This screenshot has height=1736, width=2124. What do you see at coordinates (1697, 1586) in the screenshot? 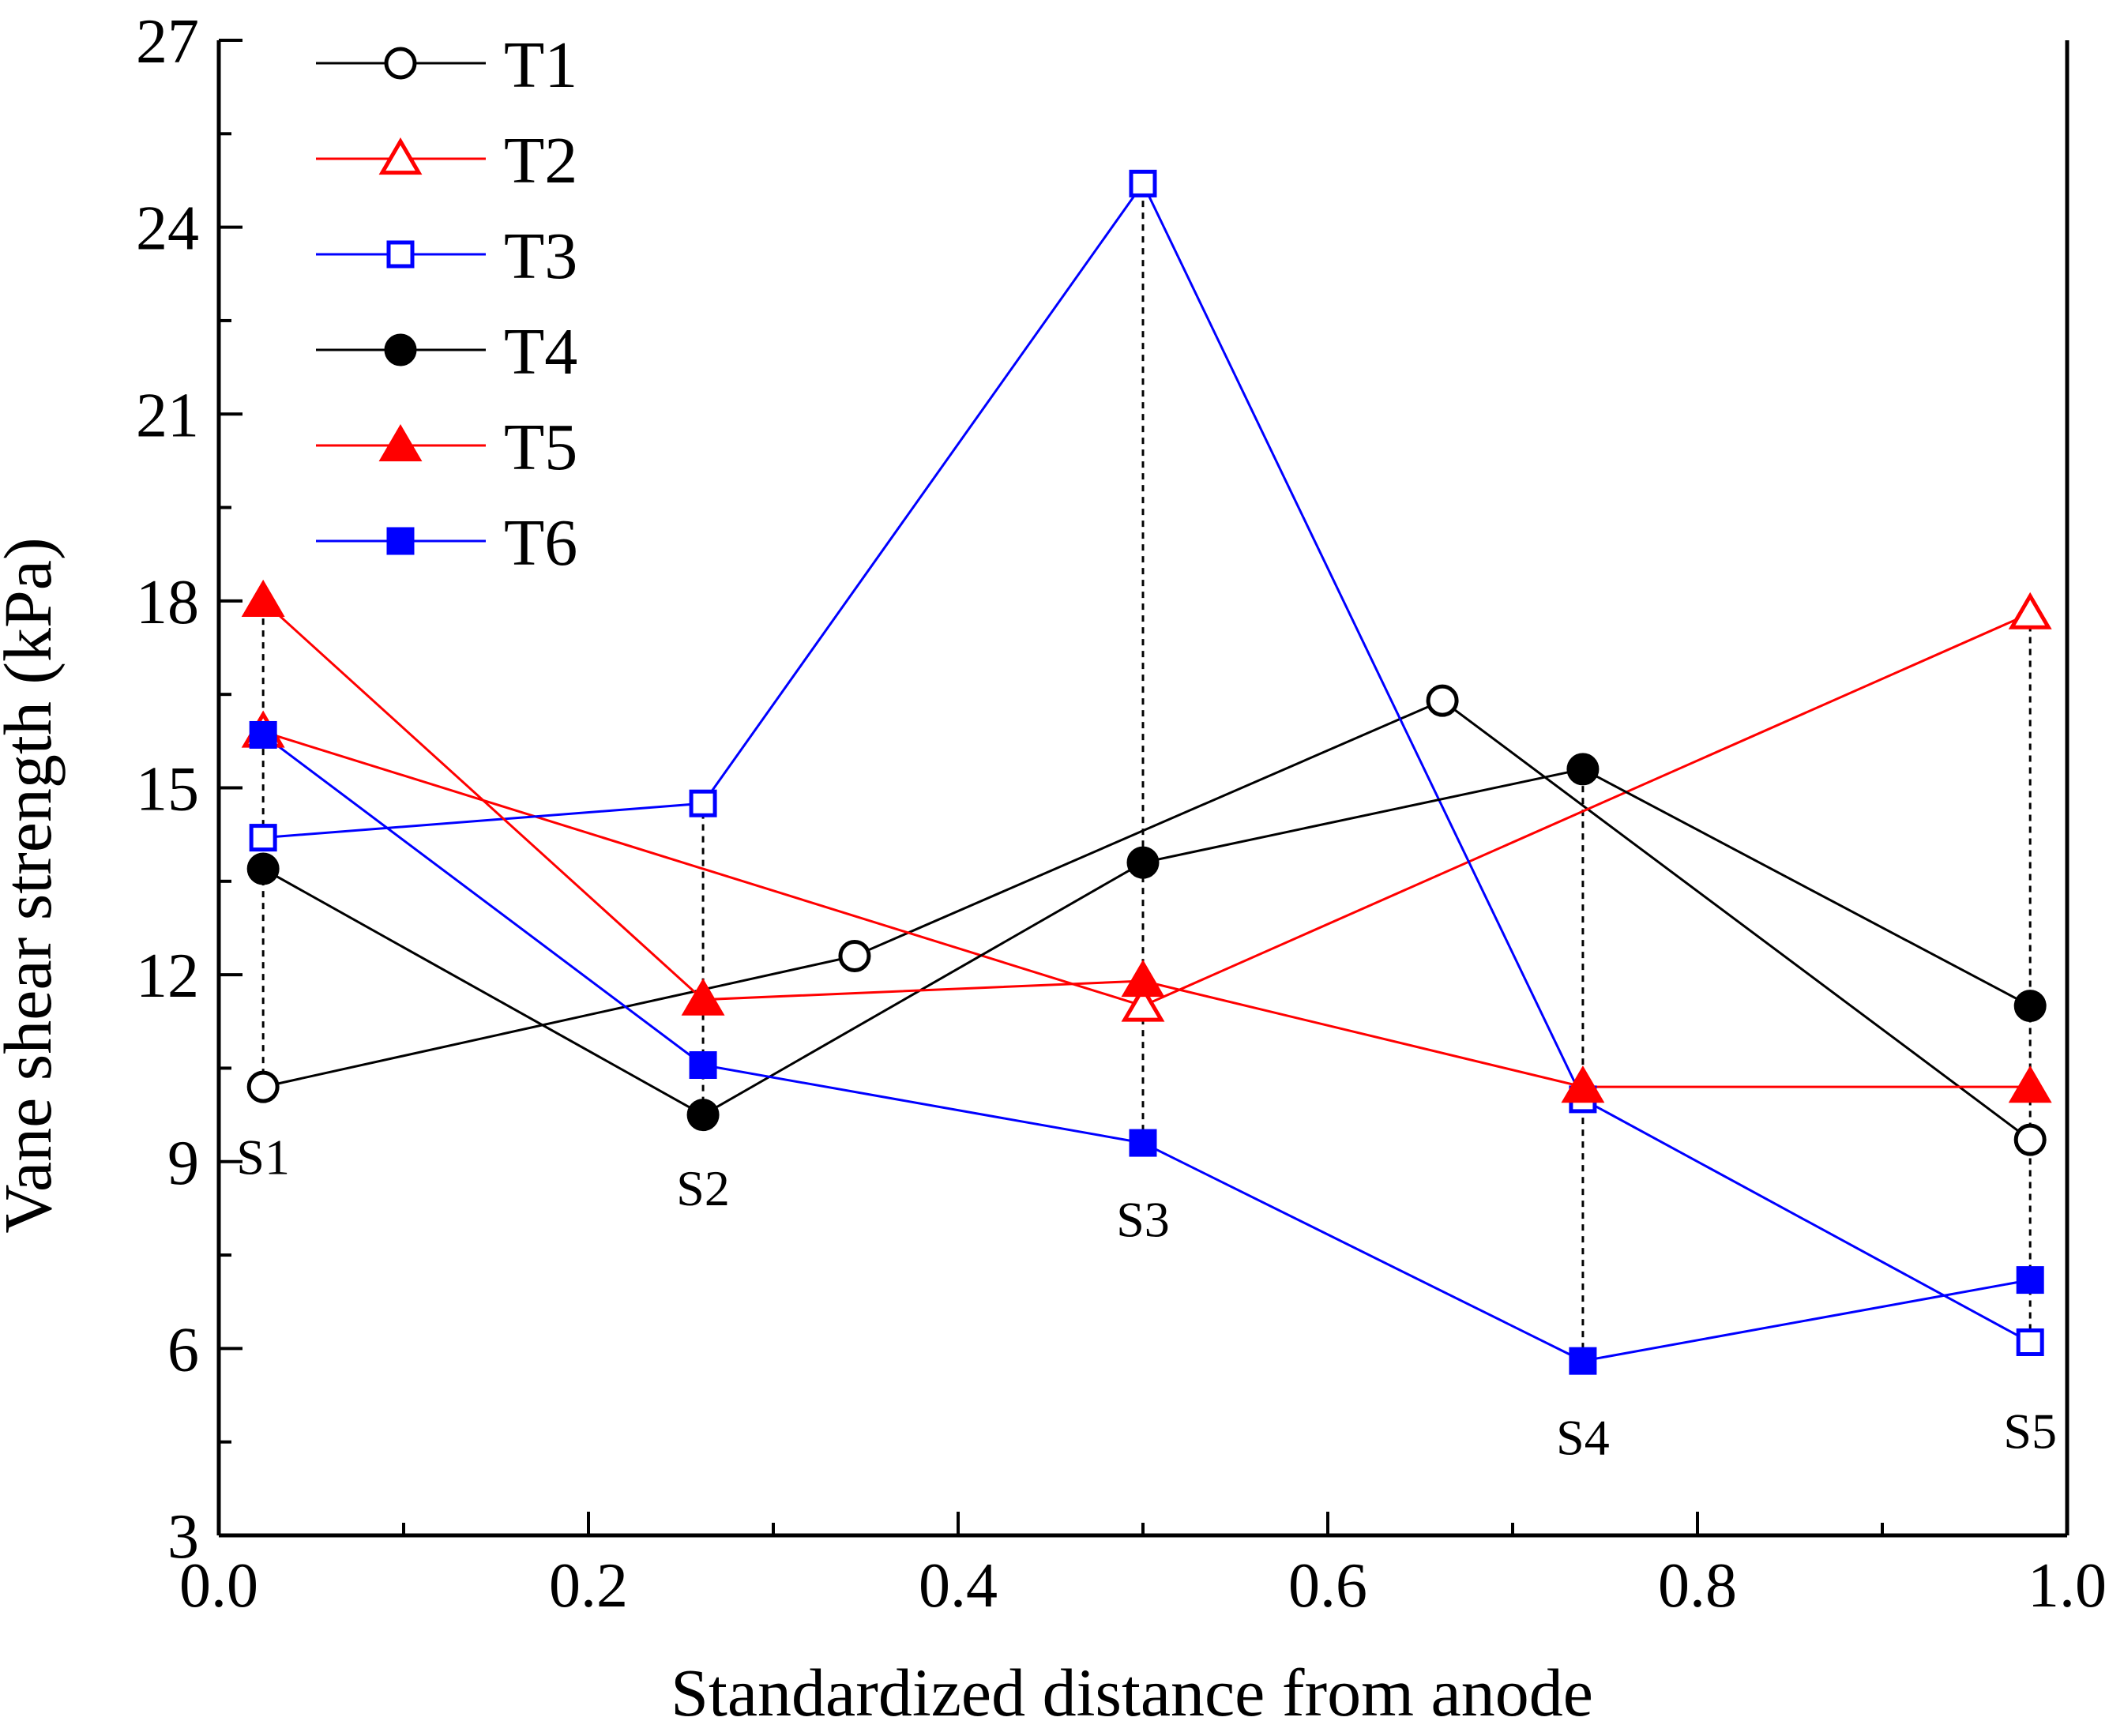
I see `x-tick-label: 0.8` at bounding box center [1697, 1586].